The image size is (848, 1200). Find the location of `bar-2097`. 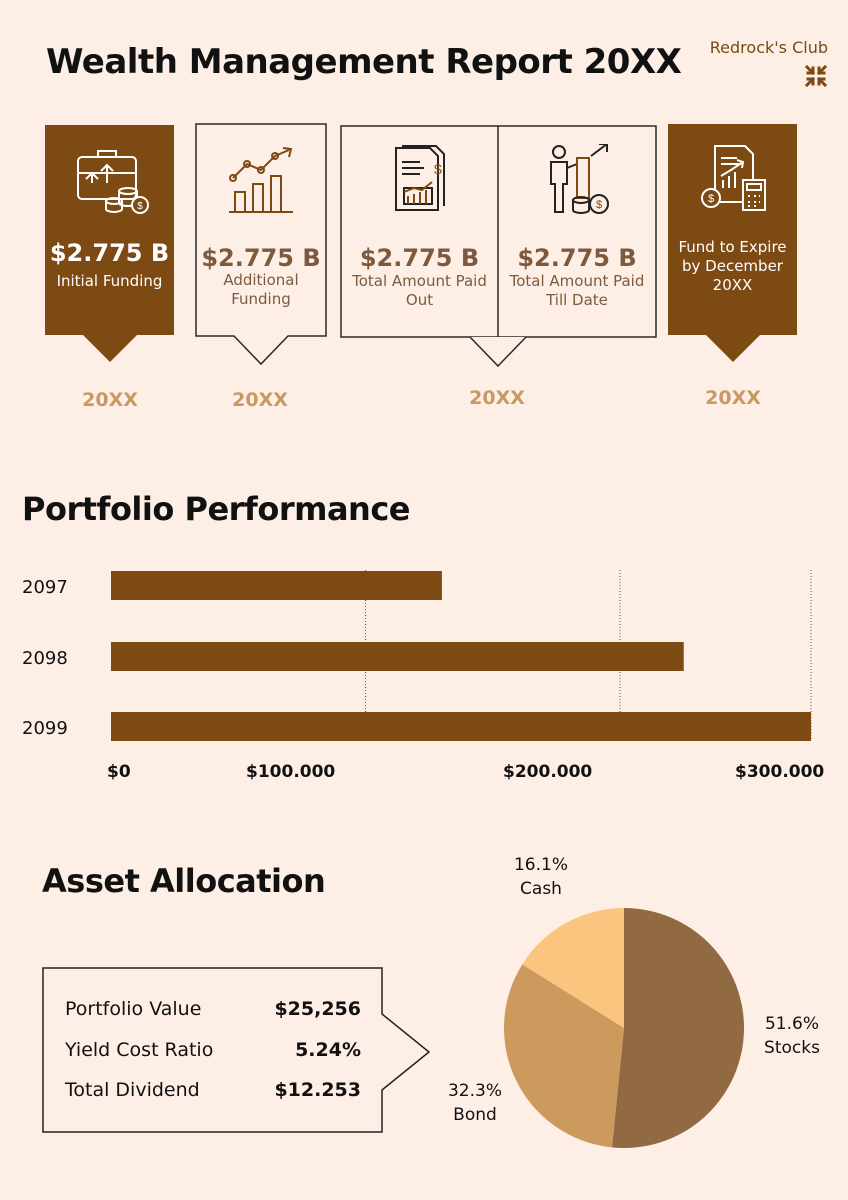

bar-2097 is located at coordinates (276, 585).